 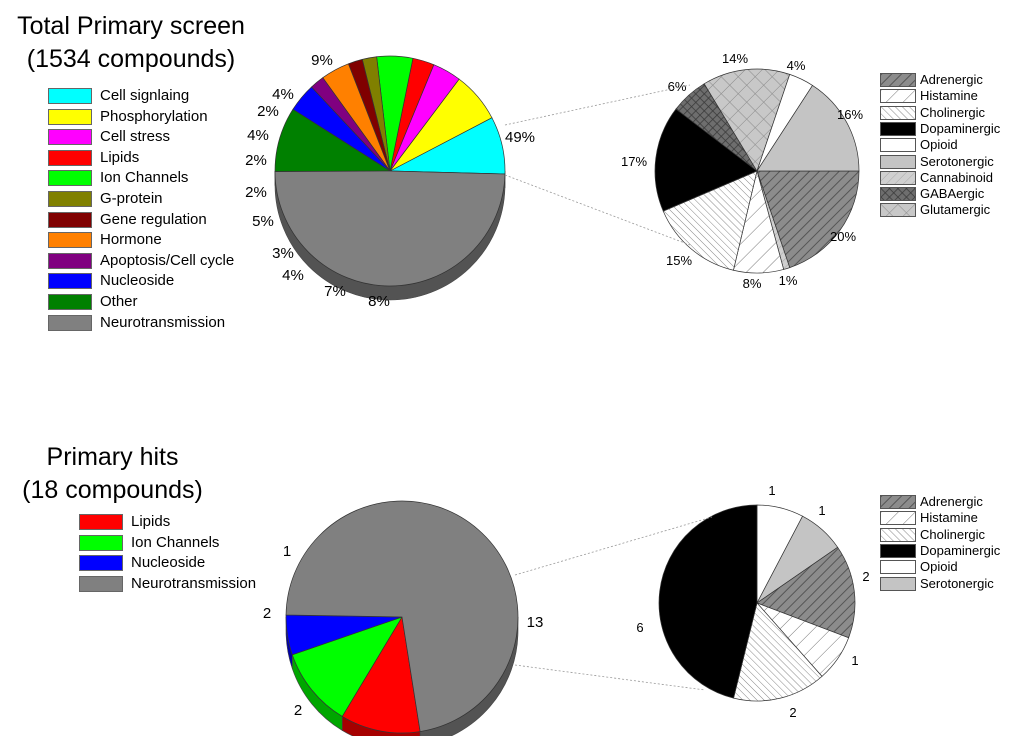 What do you see at coordinates (735, 58) in the screenshot?
I see `pie-label-glutamergic: 14%` at bounding box center [735, 58].